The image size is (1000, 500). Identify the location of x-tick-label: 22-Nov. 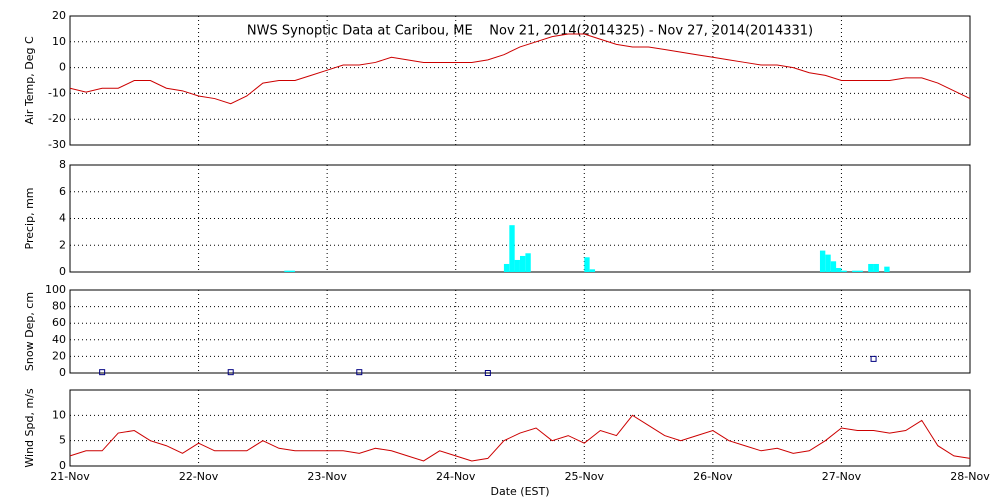
(199, 476).